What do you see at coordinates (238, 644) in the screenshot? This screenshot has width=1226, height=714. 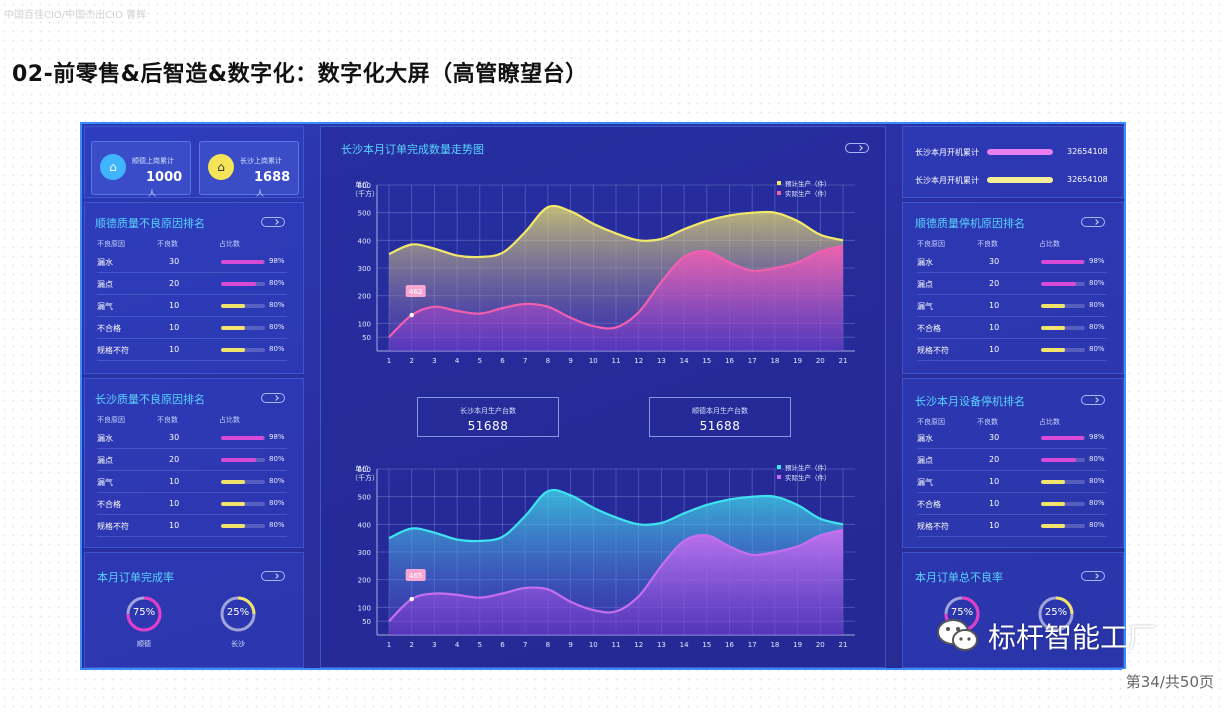 I see `ring-label: 长沙` at bounding box center [238, 644].